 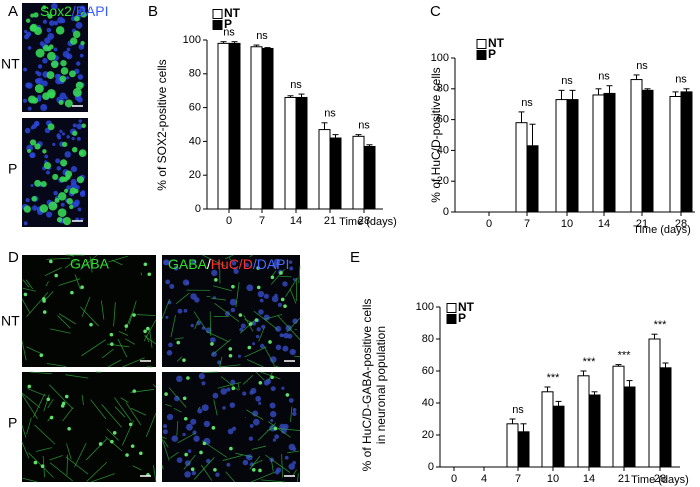 I want to click on y-tick-label: 40, so click(x=195, y=141).